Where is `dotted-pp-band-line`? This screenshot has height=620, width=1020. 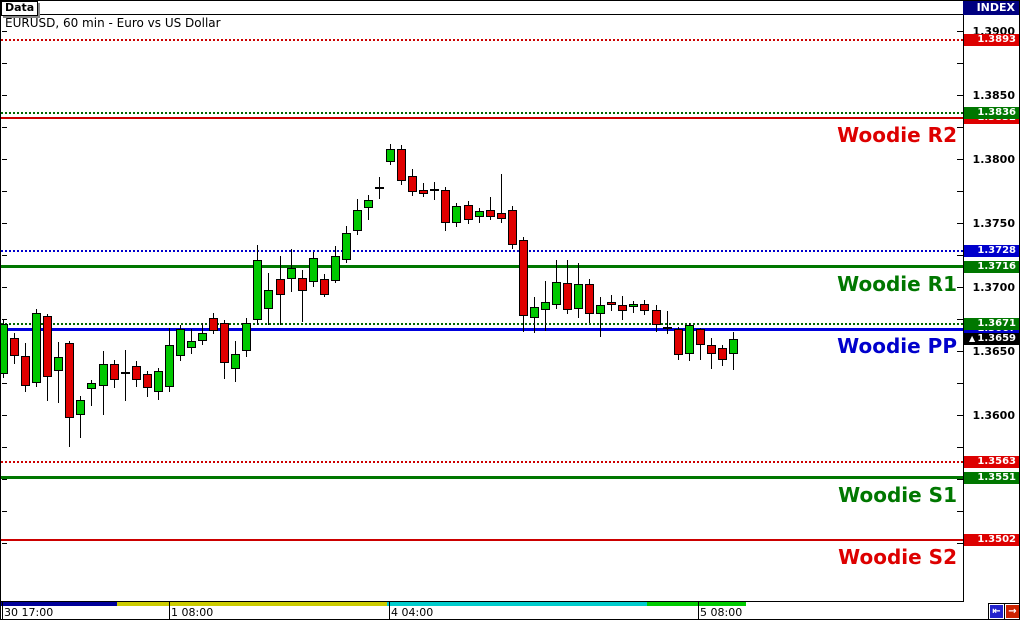
dotted-pp-band-line is located at coordinates (482, 324).